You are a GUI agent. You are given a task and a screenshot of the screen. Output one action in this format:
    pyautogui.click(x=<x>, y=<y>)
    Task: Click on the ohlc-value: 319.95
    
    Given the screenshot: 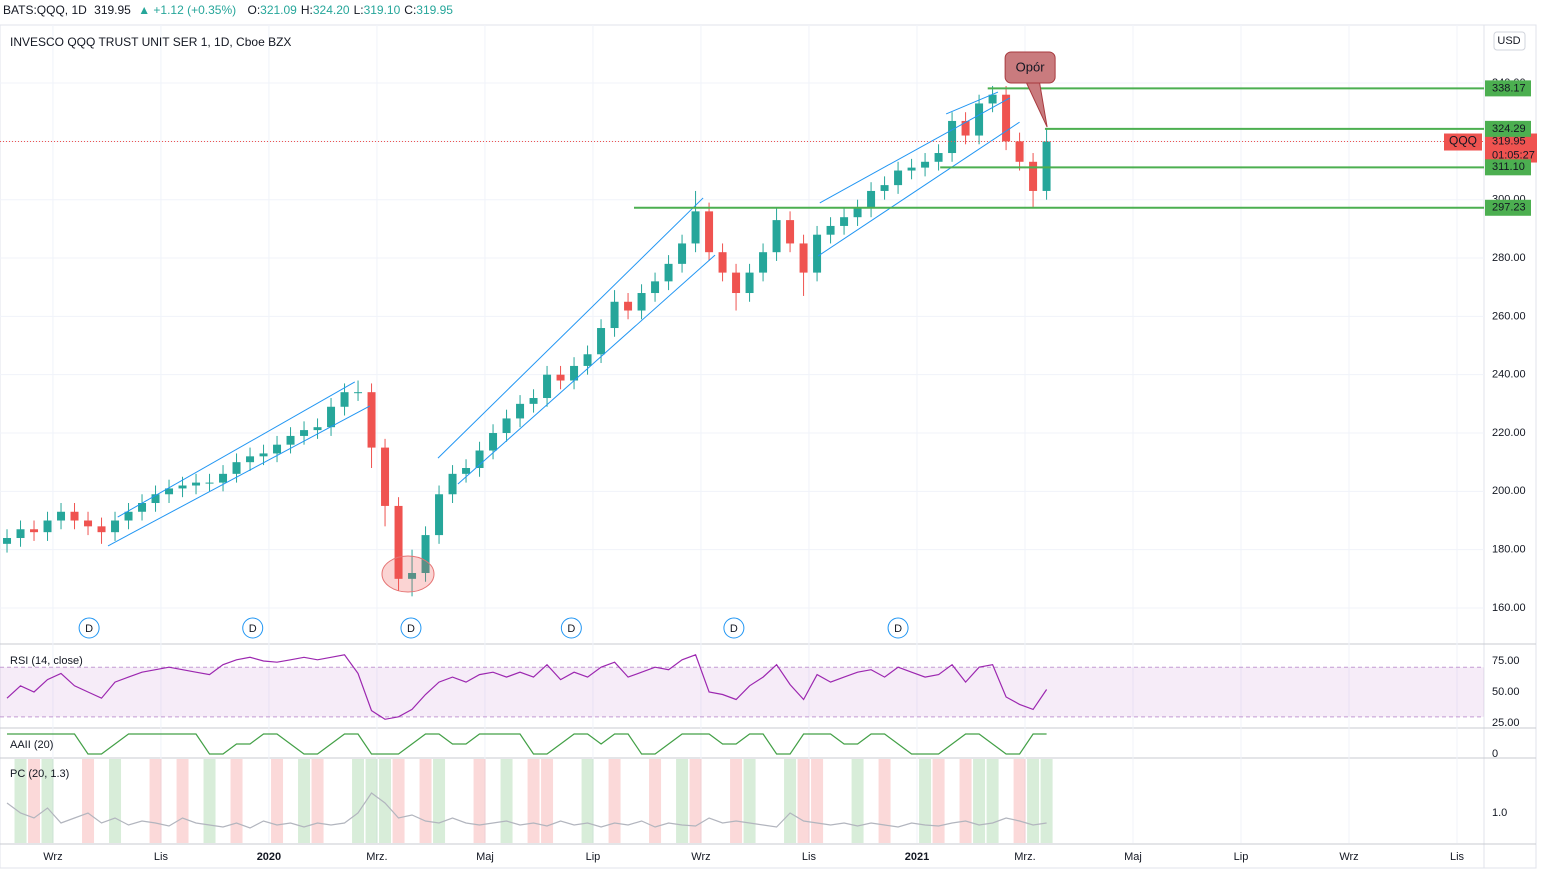 What is the action you would take?
    pyautogui.click(x=434, y=10)
    